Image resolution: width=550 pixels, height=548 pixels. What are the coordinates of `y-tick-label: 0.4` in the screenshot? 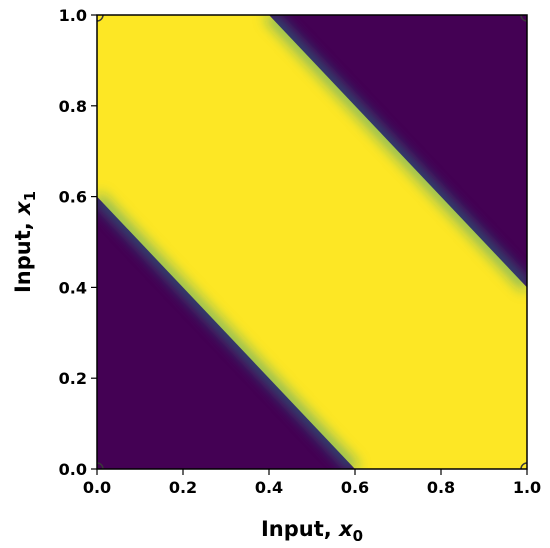 It's located at (73, 287).